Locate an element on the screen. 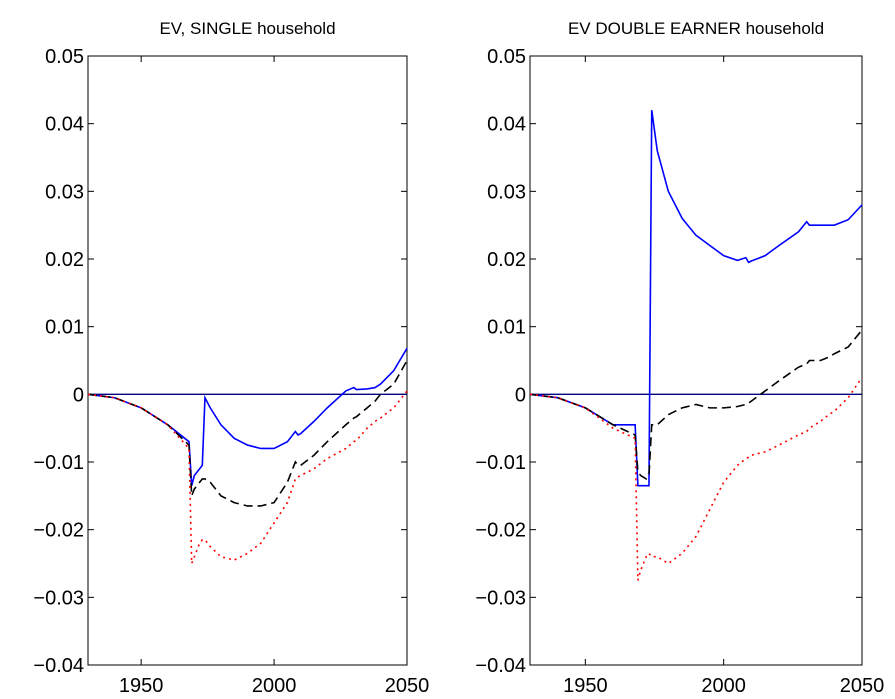 This screenshot has width=895, height=699. chart-title: EV DOUBLE EARNER household is located at coordinates (696, 28).